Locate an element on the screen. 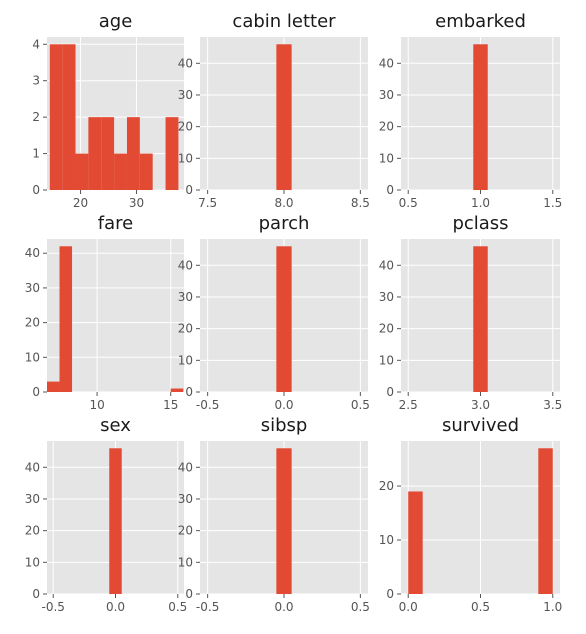 Image resolution: width=586 pixels, height=634 pixels. subplot-sex: -0.5 0.0 0.5 0 10 20 30 40 sex is located at coordinates (106, 514).